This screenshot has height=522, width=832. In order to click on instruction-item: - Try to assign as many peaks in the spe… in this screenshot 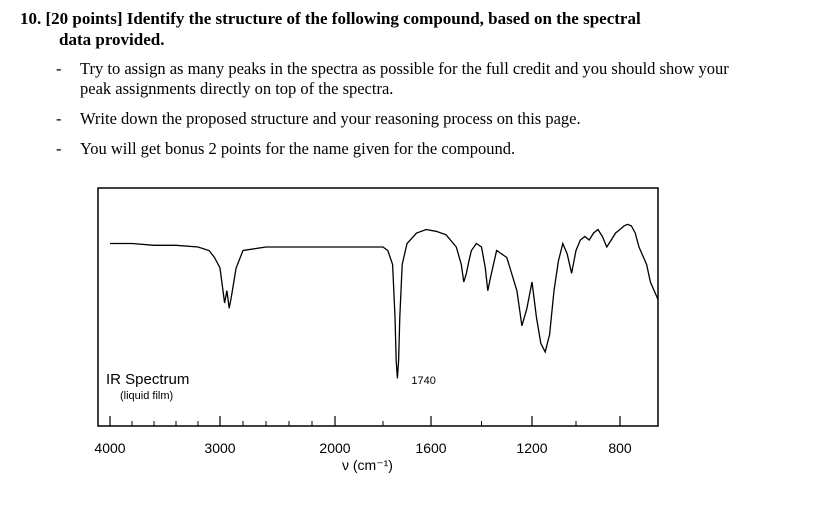, I will do `click(420, 79)`.